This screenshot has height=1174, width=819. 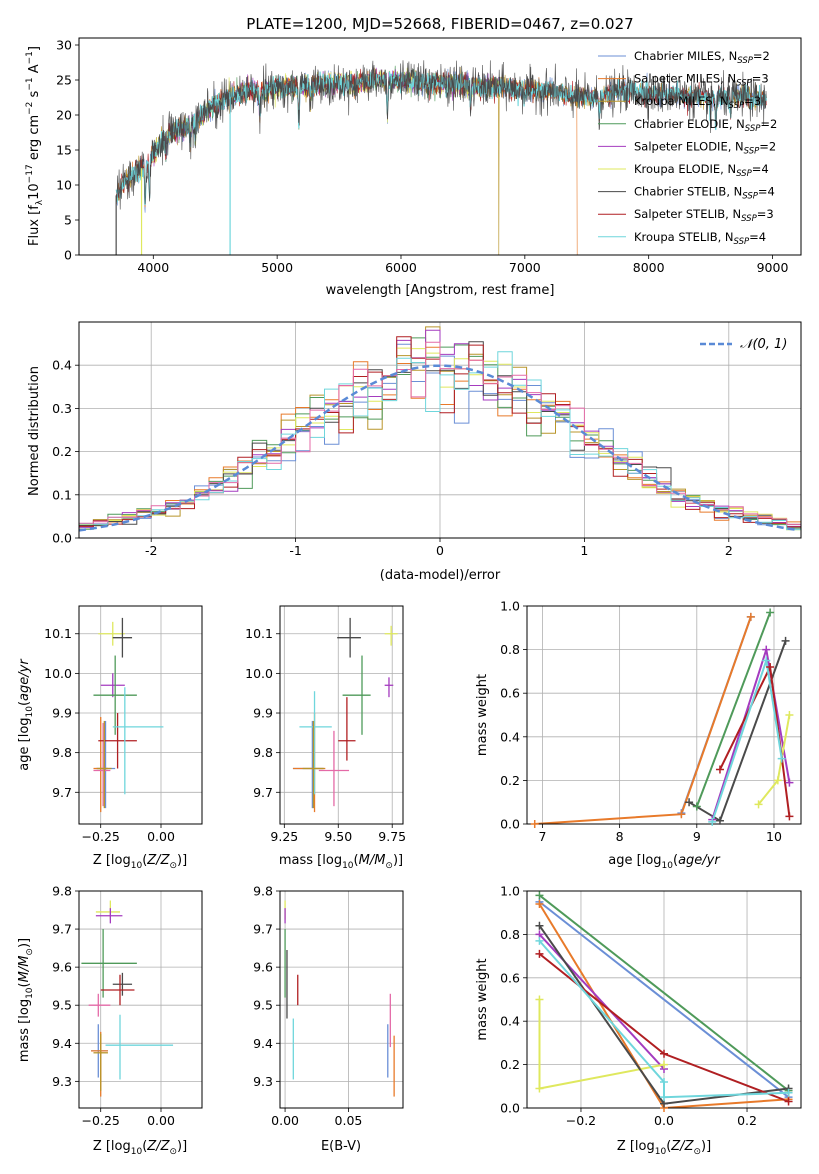 I want to click on y-axis-label: Normed distribution, so click(x=34, y=431).